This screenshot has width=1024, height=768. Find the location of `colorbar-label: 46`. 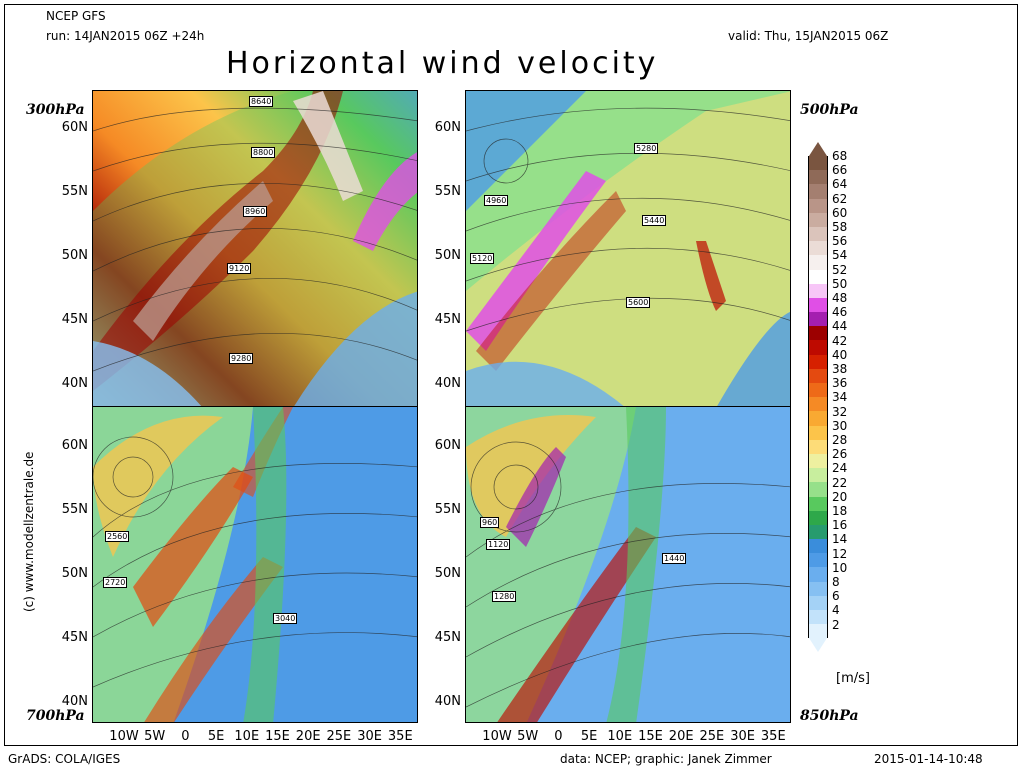

colorbar-label: 46 is located at coordinates (840, 312).